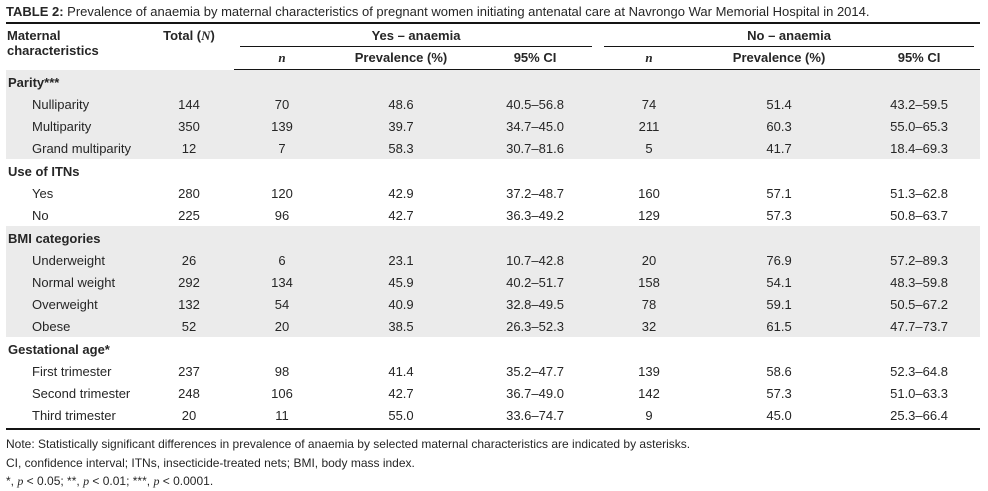 This screenshot has width=988, height=491. Describe the element at coordinates (779, 371) in the screenshot. I see `cell-no-prevalence: 58.6` at that location.